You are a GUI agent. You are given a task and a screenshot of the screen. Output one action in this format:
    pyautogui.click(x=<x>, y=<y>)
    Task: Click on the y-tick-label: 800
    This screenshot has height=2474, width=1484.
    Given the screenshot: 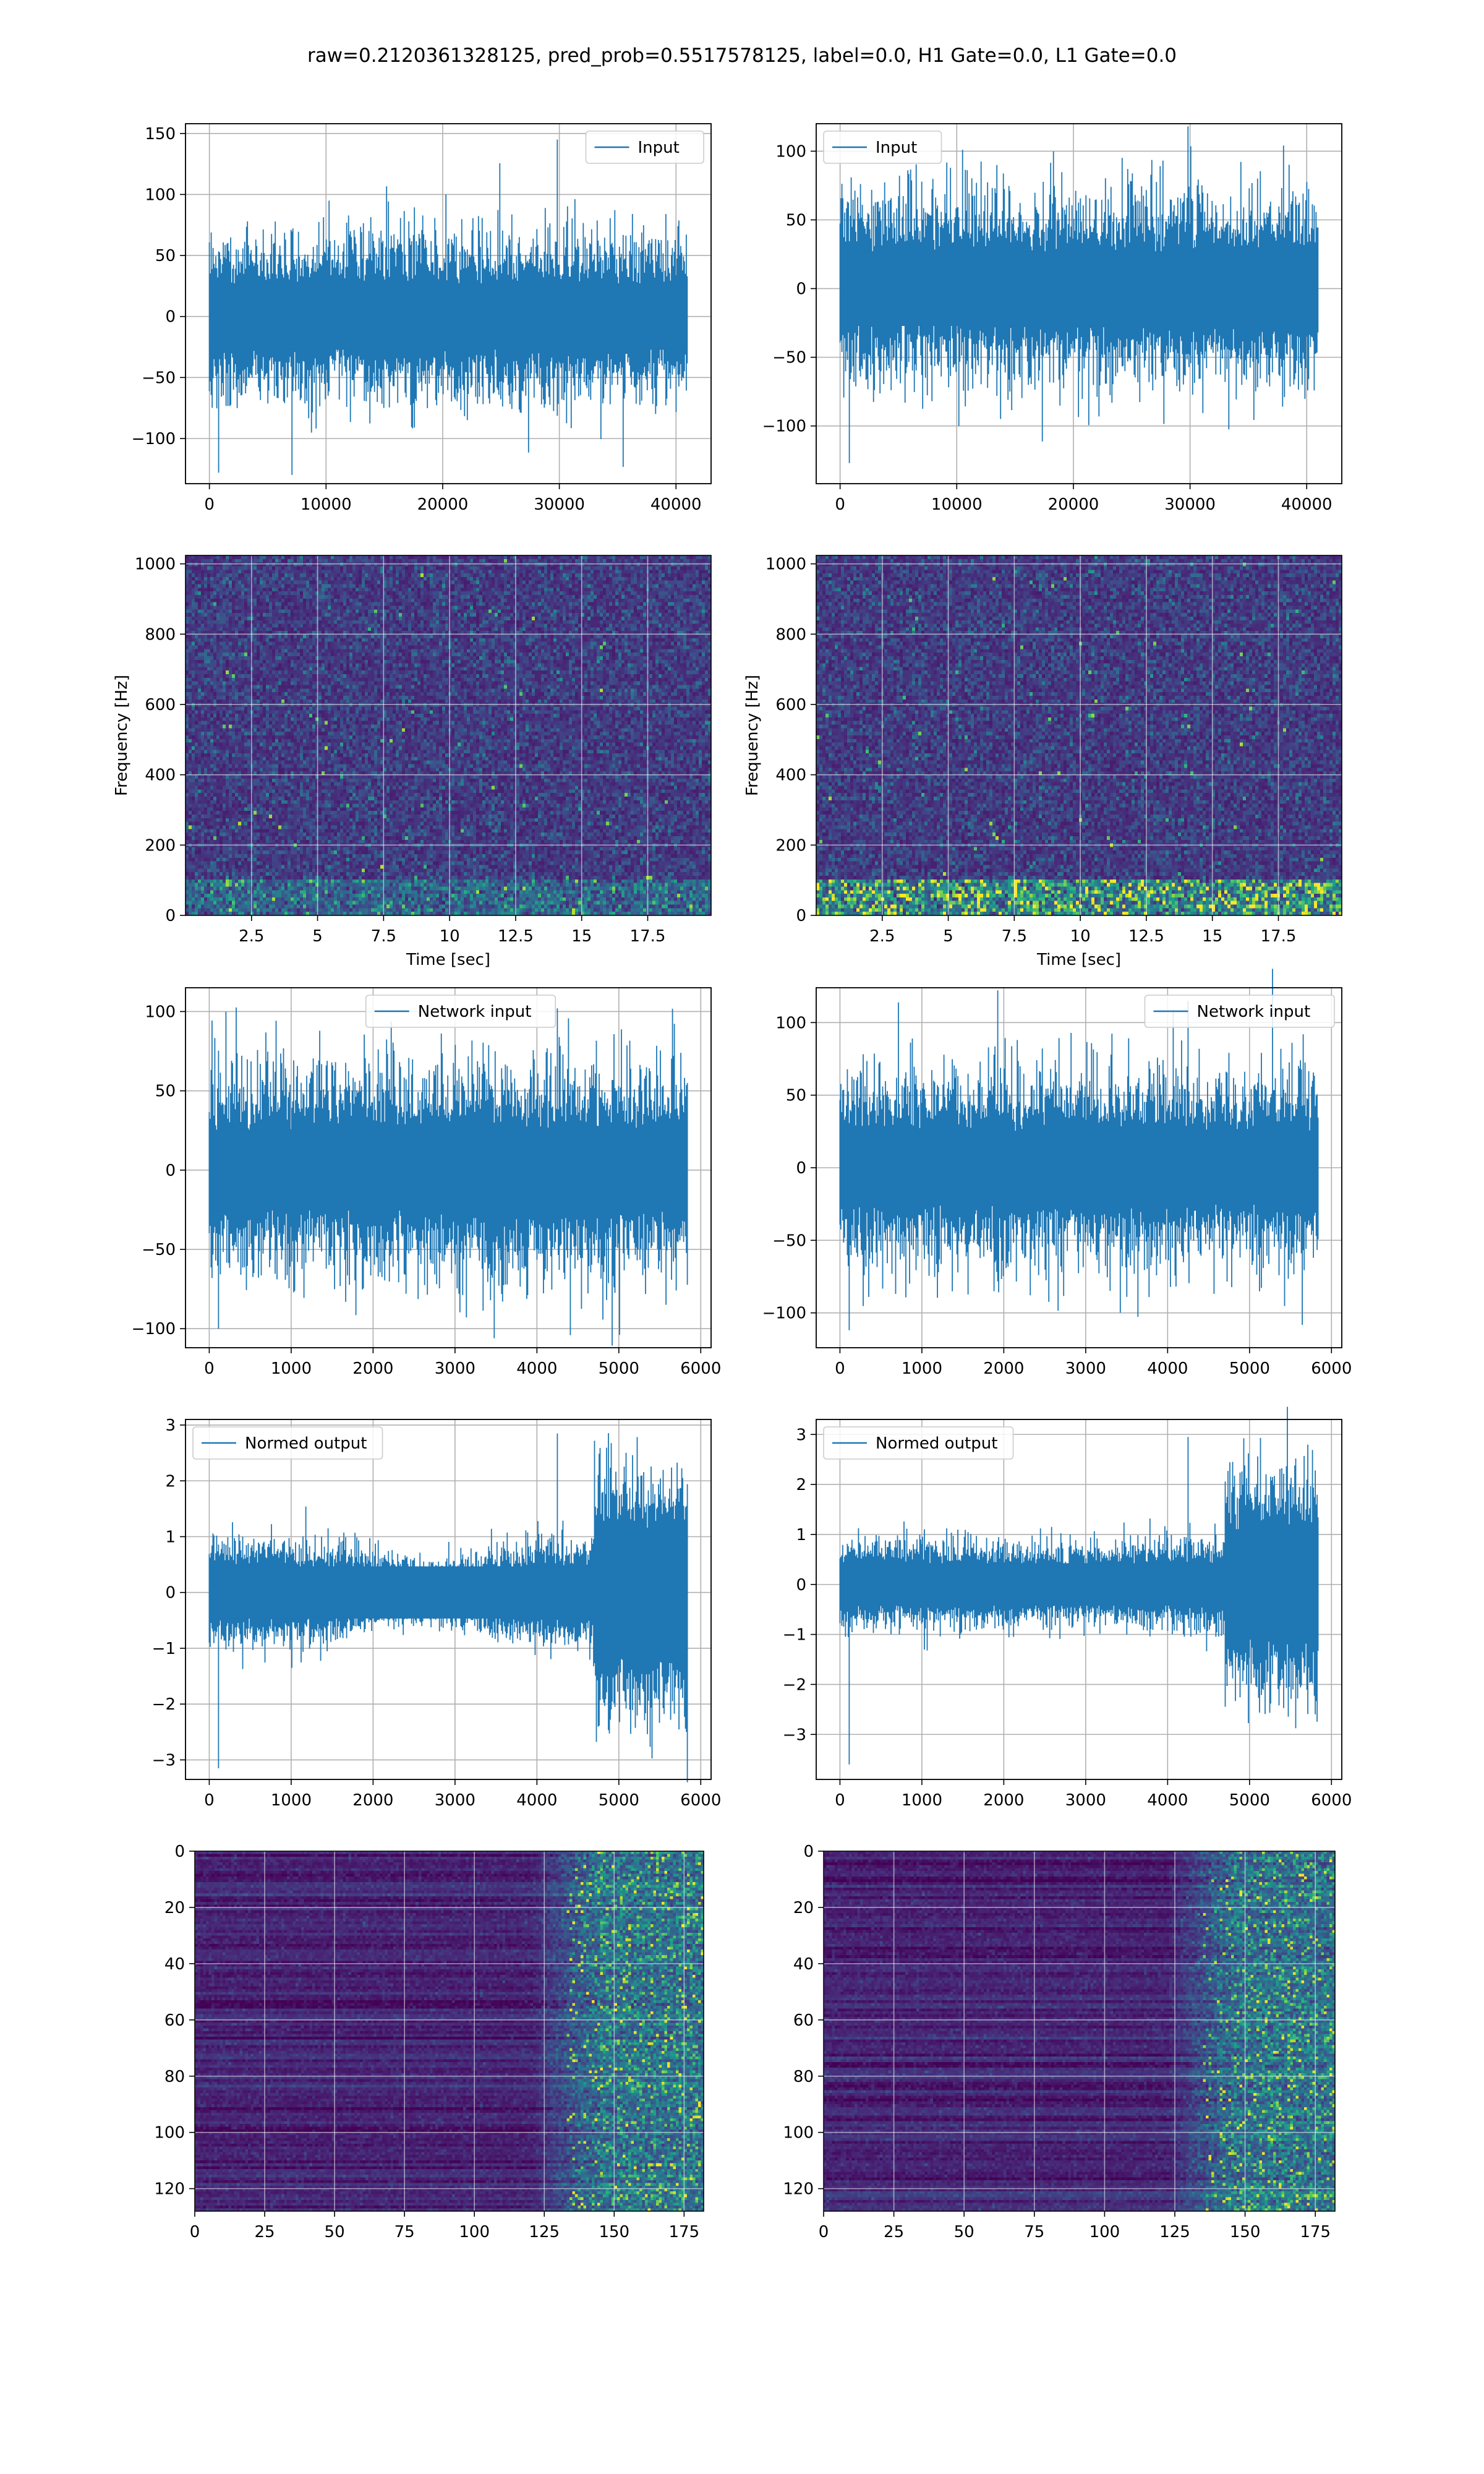 What is the action you would take?
    pyautogui.click(x=790, y=634)
    